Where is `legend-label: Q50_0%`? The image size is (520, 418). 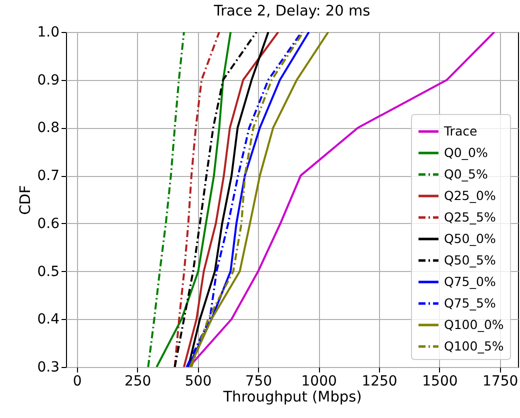
legend-label: Q50_0% is located at coordinates (470, 238).